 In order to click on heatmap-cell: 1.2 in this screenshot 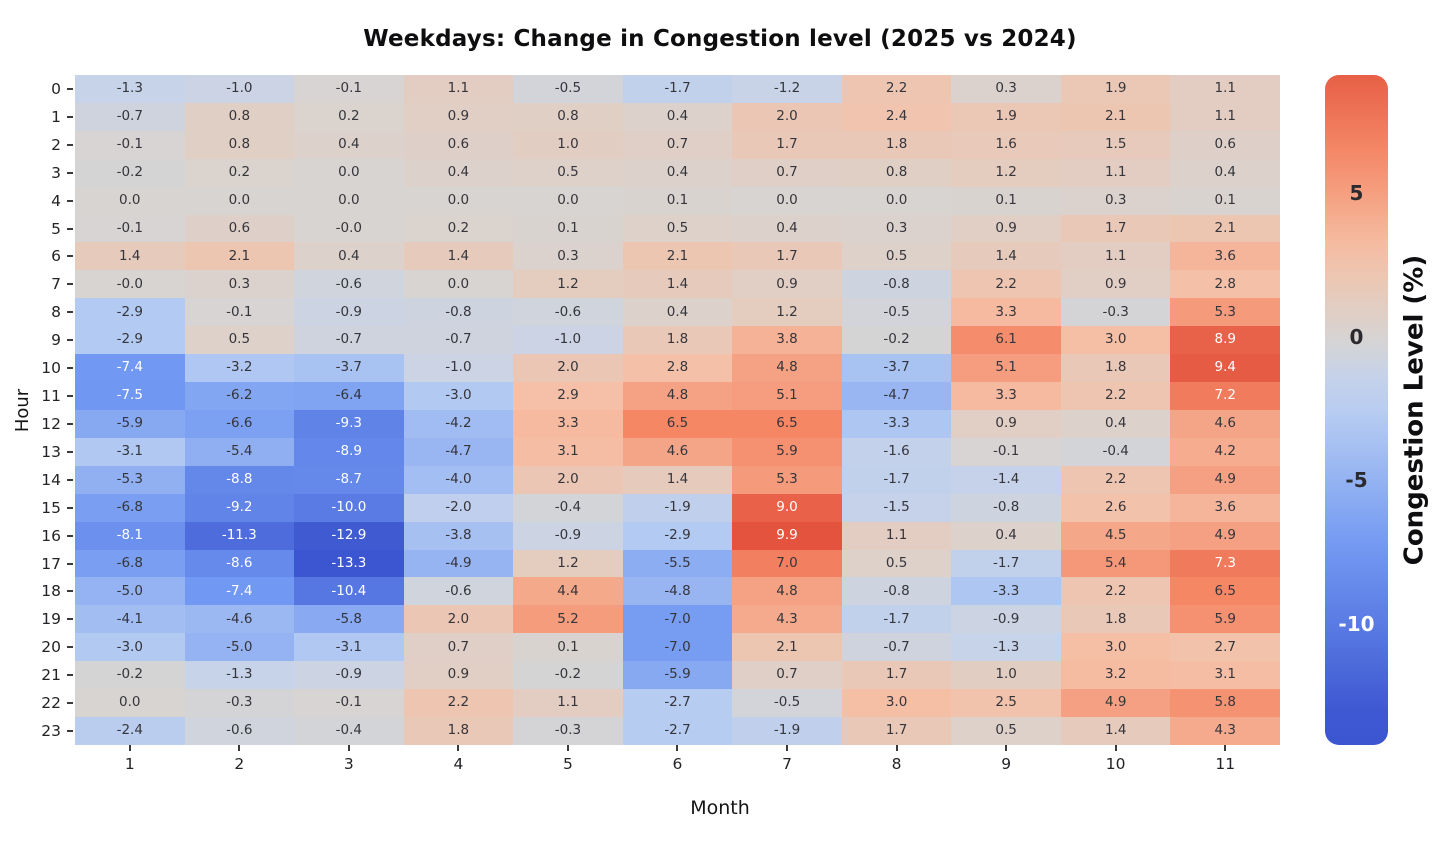, I will do `click(568, 284)`.